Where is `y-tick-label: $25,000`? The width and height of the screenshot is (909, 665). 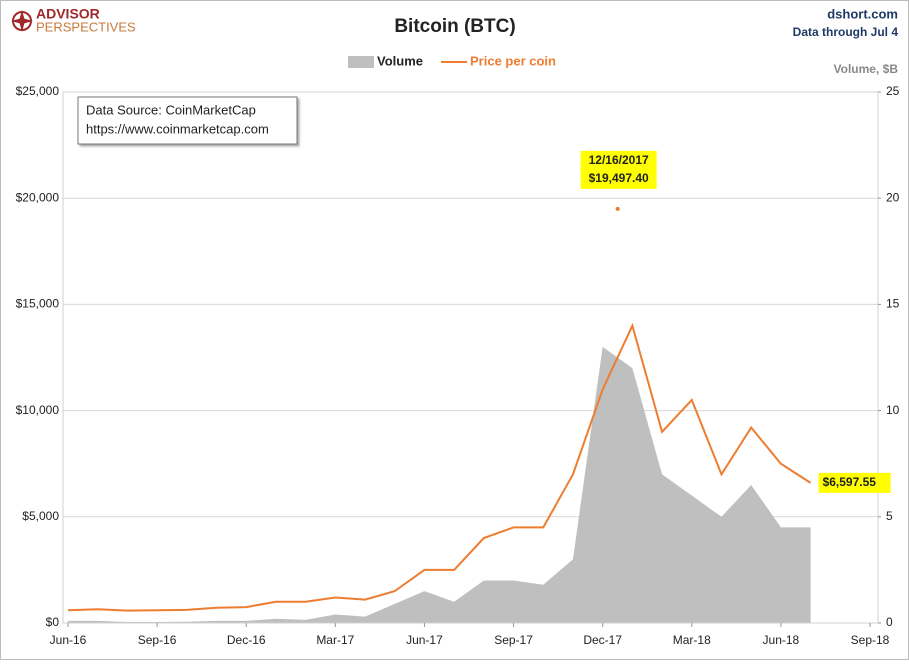
y-tick-label: $25,000 is located at coordinates (38, 91).